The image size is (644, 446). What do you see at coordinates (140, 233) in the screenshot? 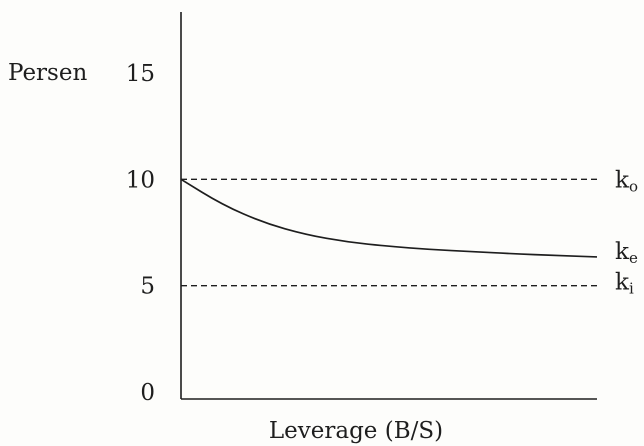
I see `y-tick-labels: 0 5 10 15` at bounding box center [140, 233].